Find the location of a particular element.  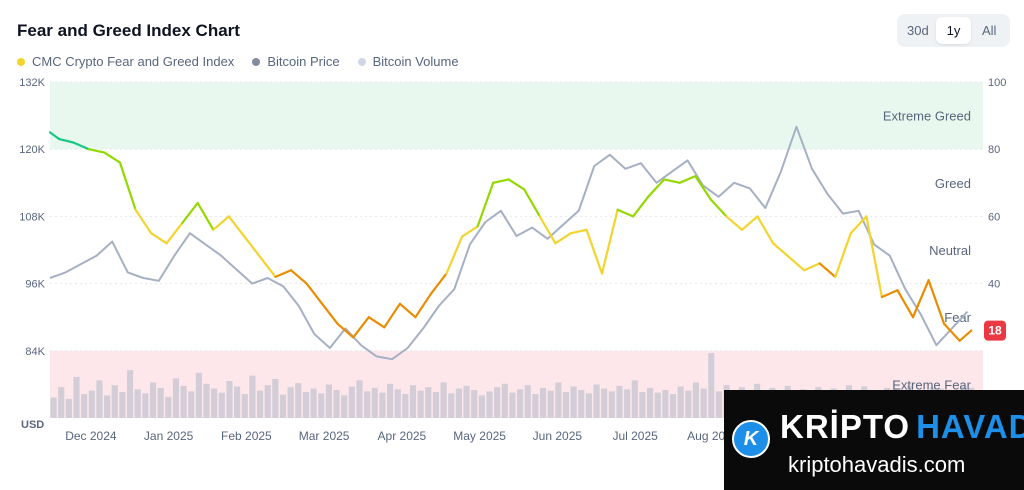

watermark-brand-part1: KRİPTO is located at coordinates (845, 426).